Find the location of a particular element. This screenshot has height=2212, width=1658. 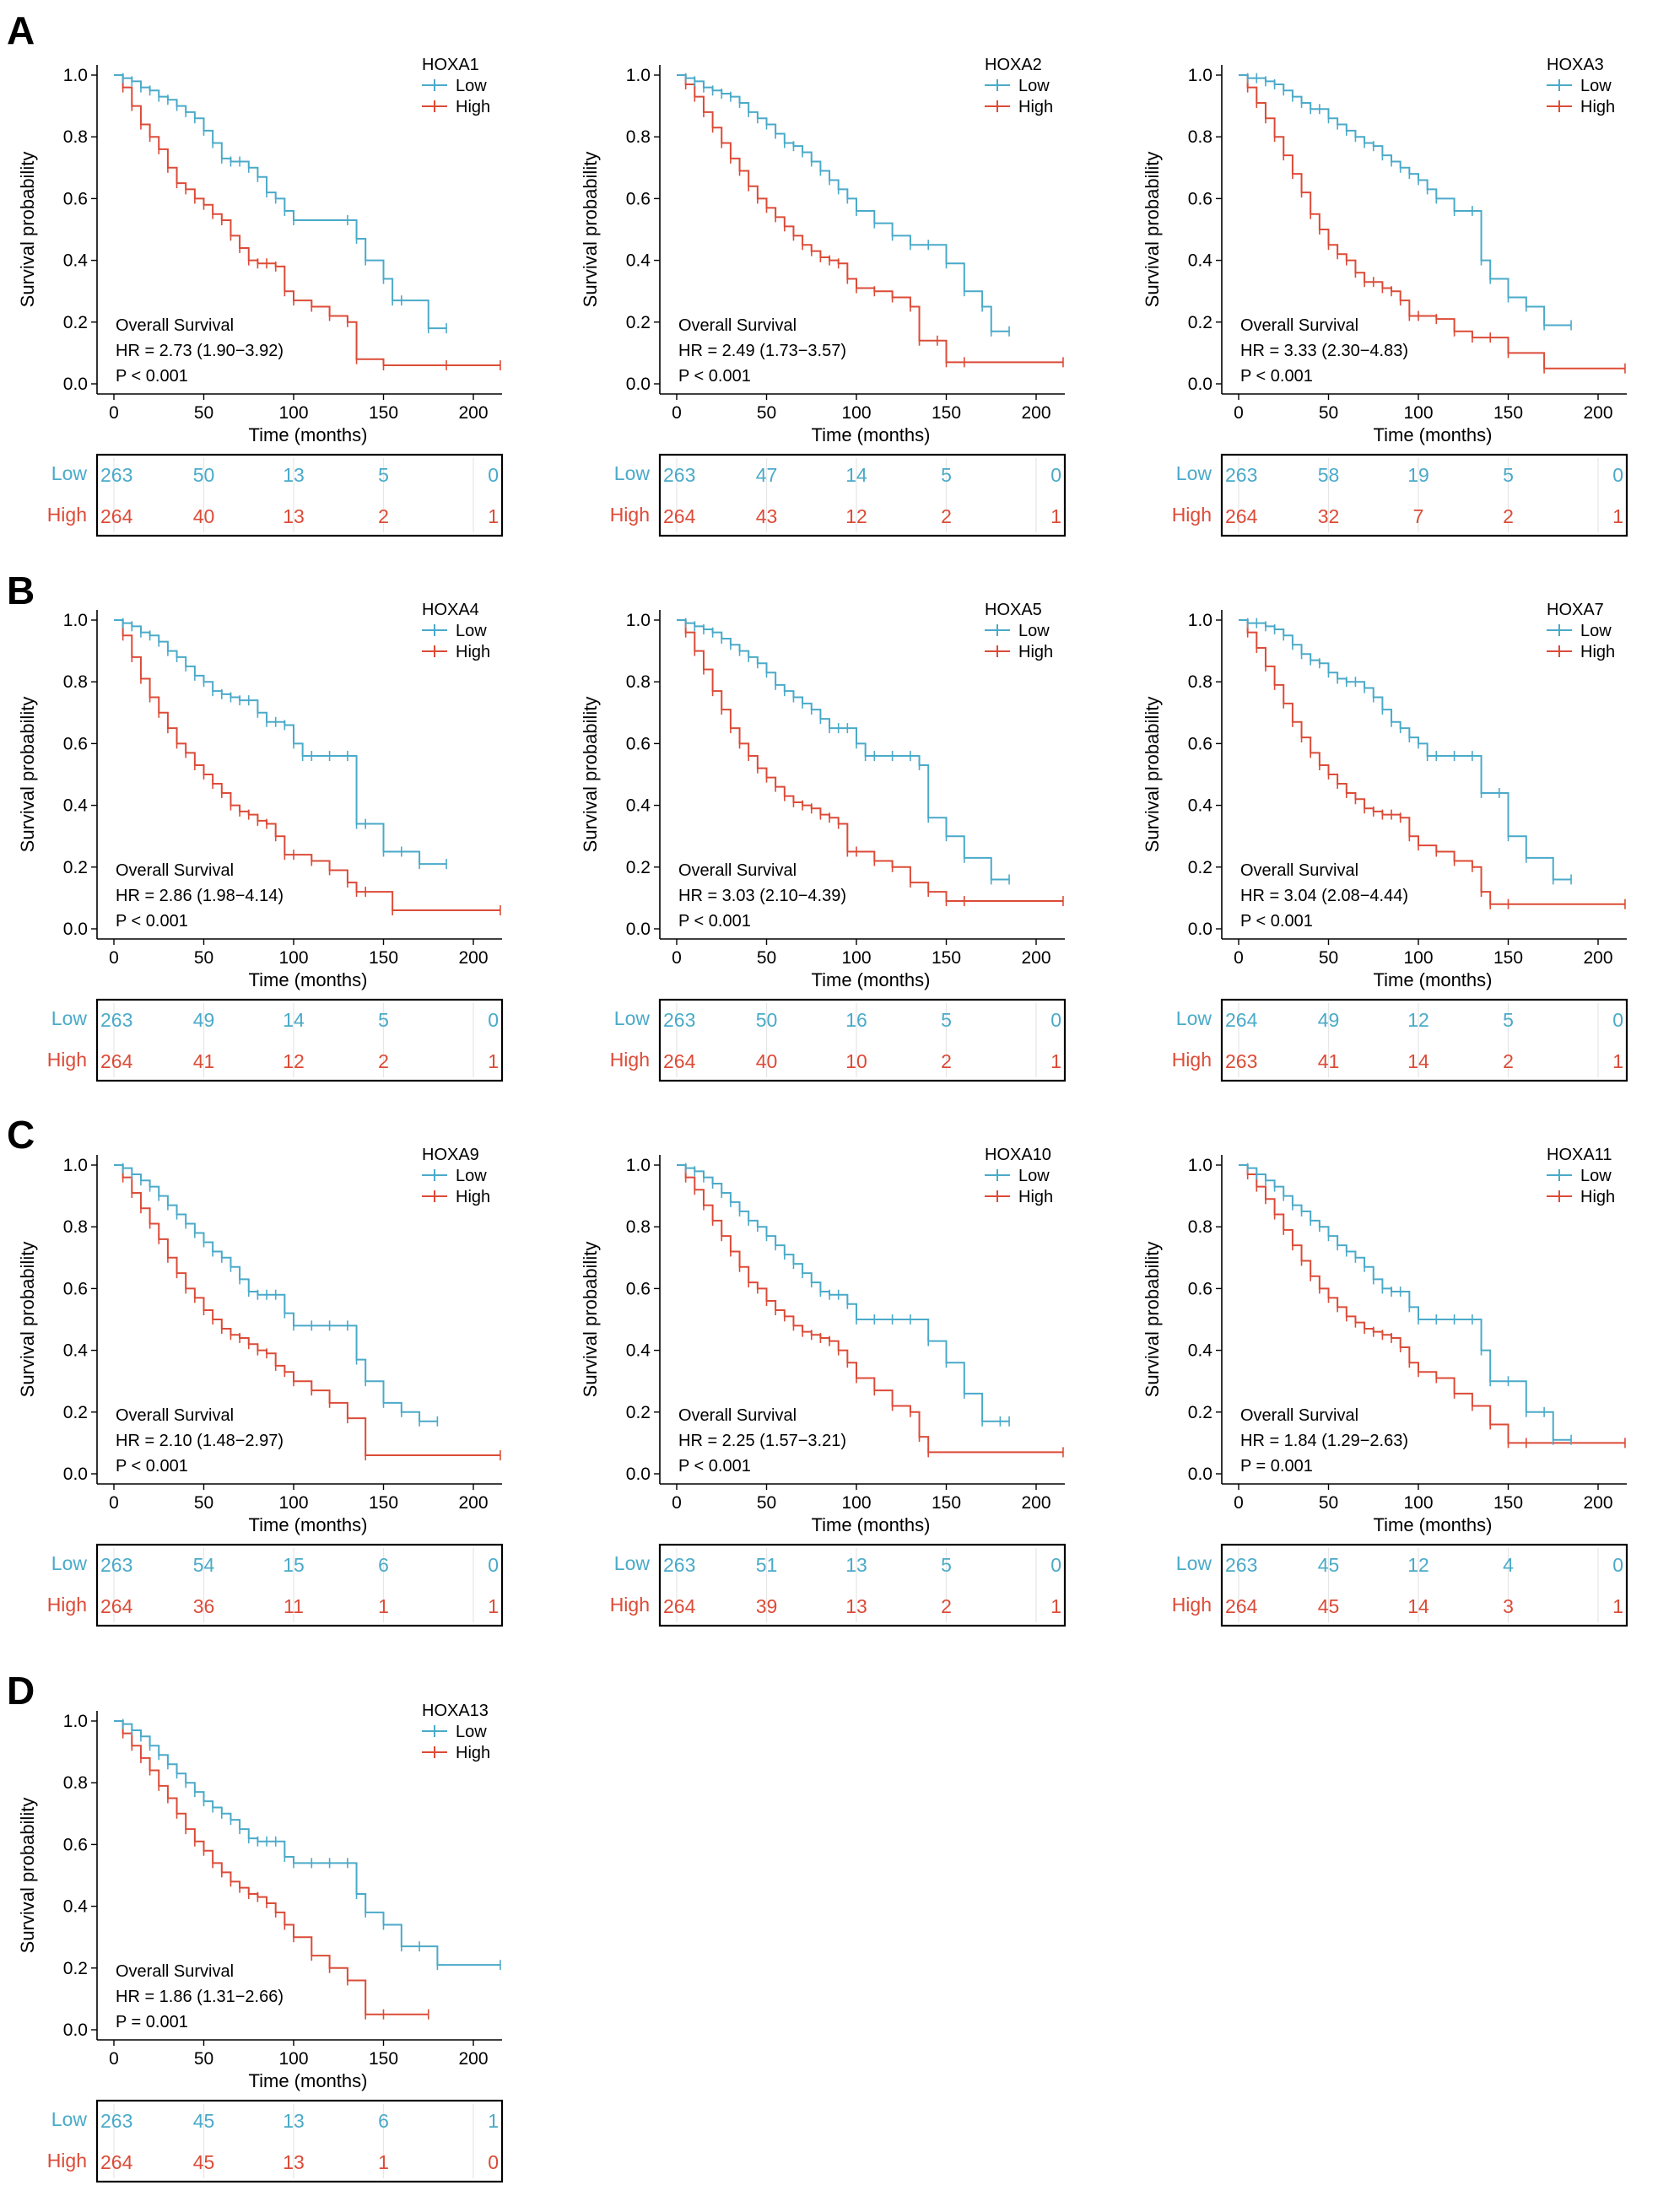

risk-count-low: 50 is located at coordinates (767, 1020).